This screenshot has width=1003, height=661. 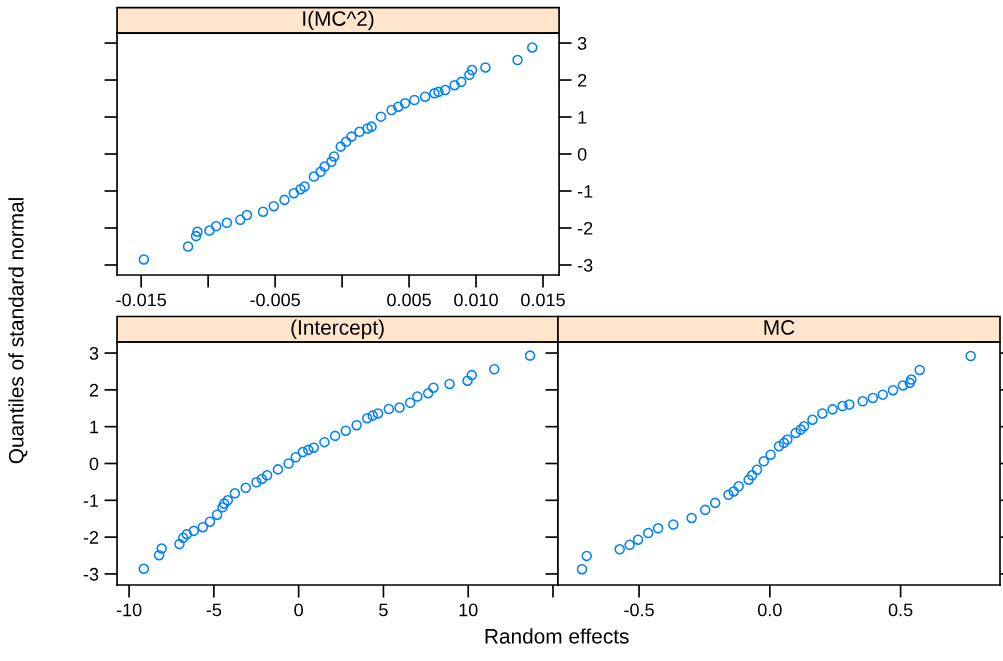 I want to click on x-tick-label: 0, so click(x=298, y=610).